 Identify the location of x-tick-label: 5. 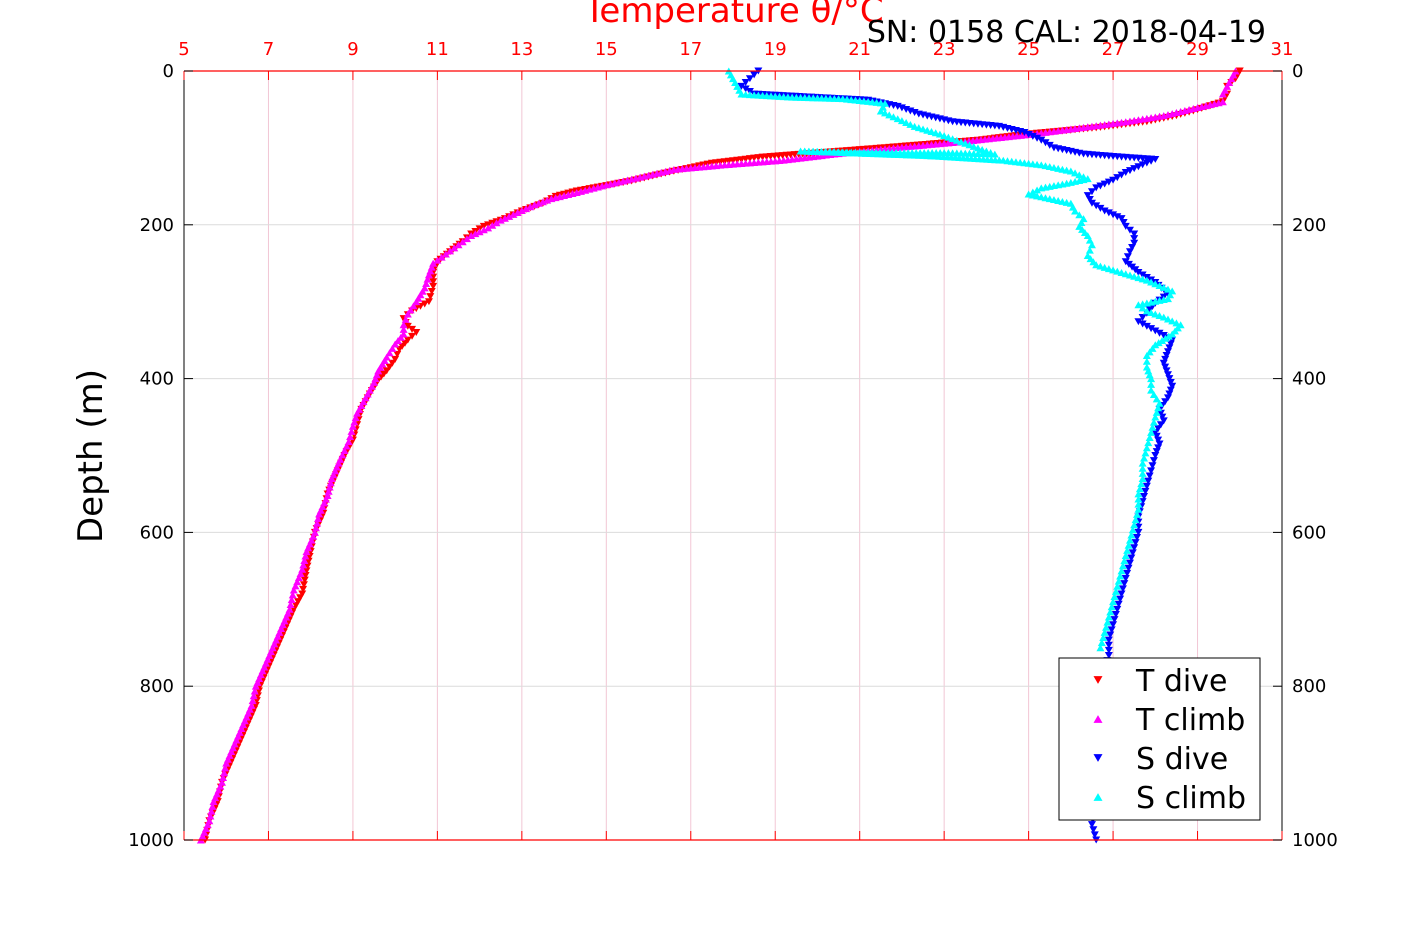
(183, 49).